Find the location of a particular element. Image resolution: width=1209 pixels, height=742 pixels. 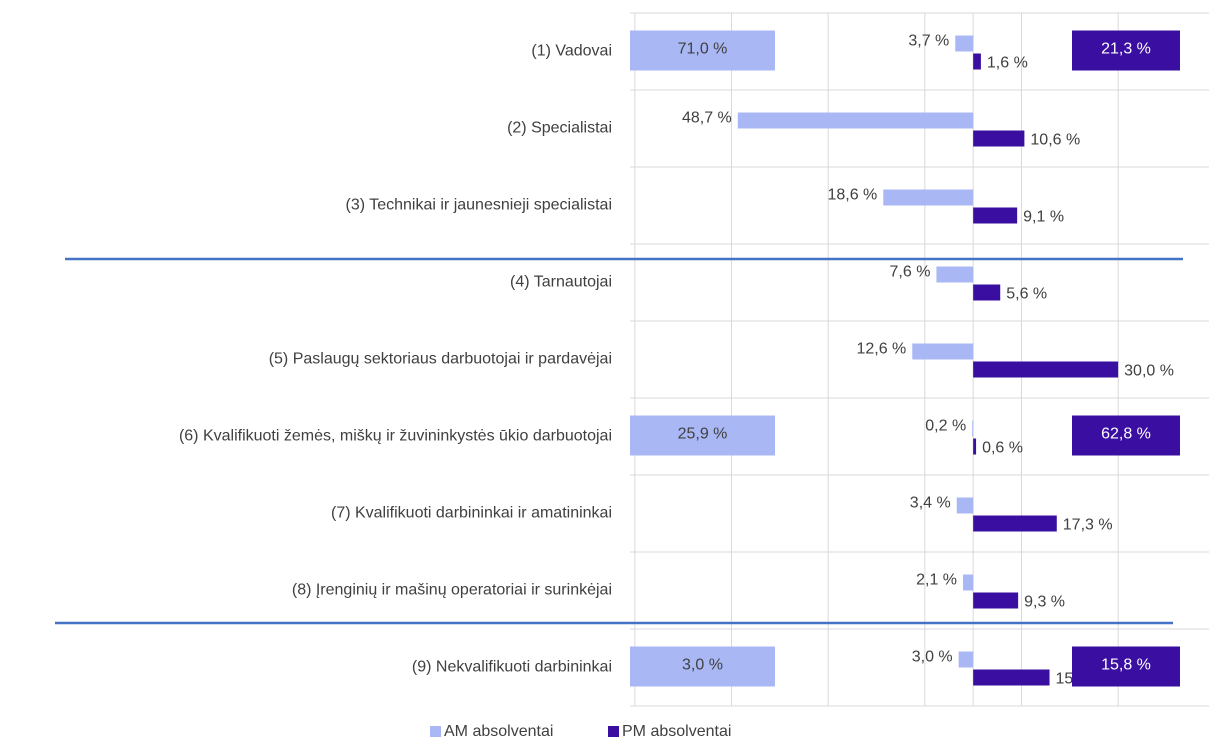

value-label: 0,6 % is located at coordinates (1002, 448).